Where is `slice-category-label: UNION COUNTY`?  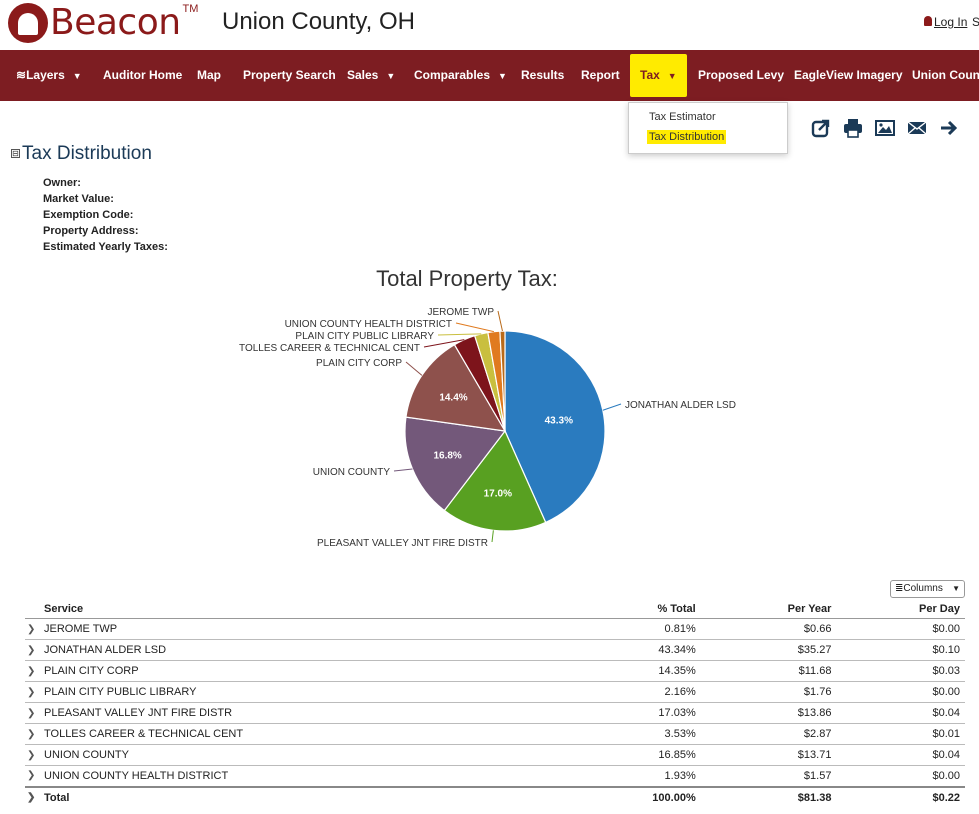
slice-category-label: UNION COUNTY is located at coordinates (352, 472).